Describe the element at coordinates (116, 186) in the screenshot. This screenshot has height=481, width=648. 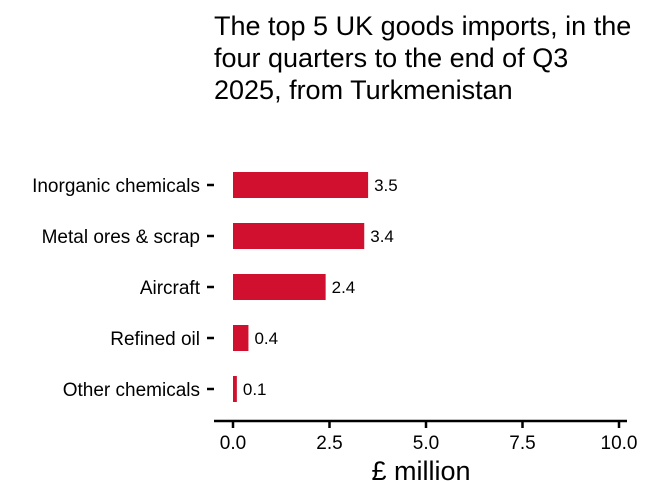
I see `category-label: Inorganic chemicals` at that location.